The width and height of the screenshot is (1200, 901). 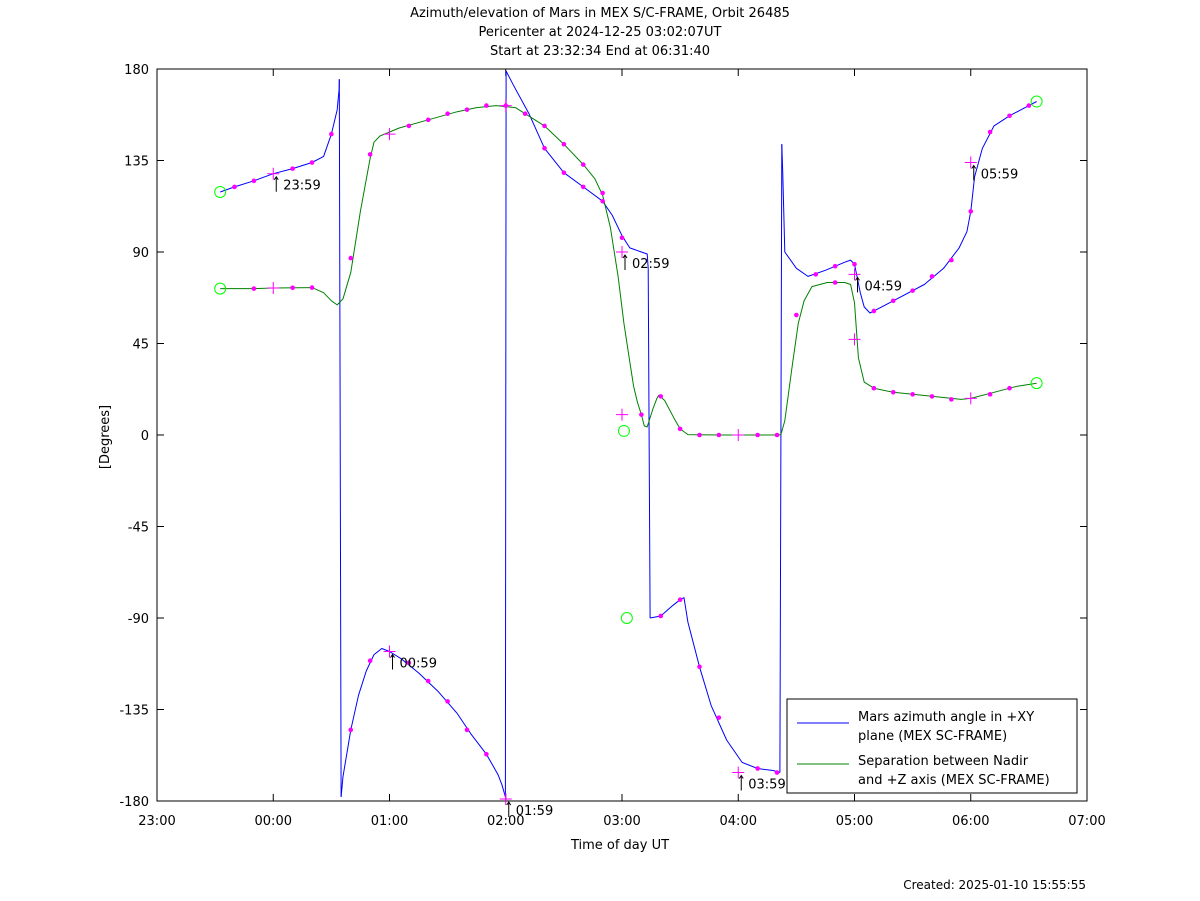 I want to click on x-tick-label: 07:00, so click(x=1086, y=821).